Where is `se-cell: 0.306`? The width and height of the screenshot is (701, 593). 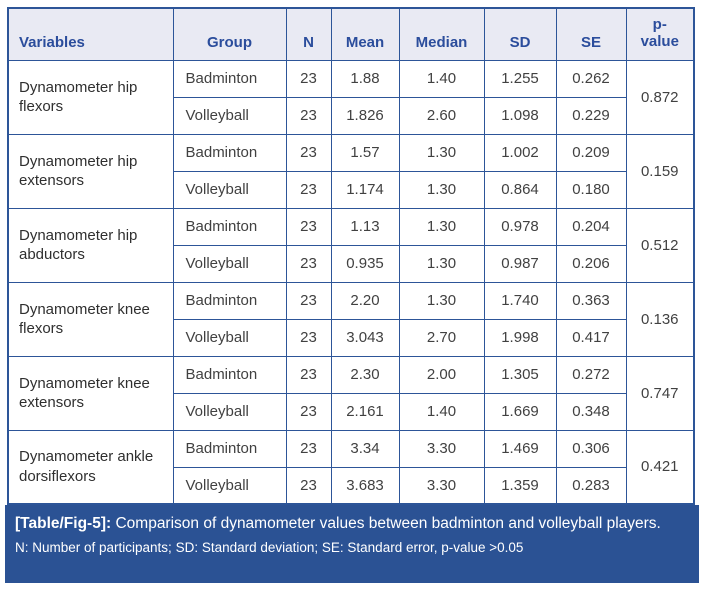 se-cell: 0.306 is located at coordinates (591, 448).